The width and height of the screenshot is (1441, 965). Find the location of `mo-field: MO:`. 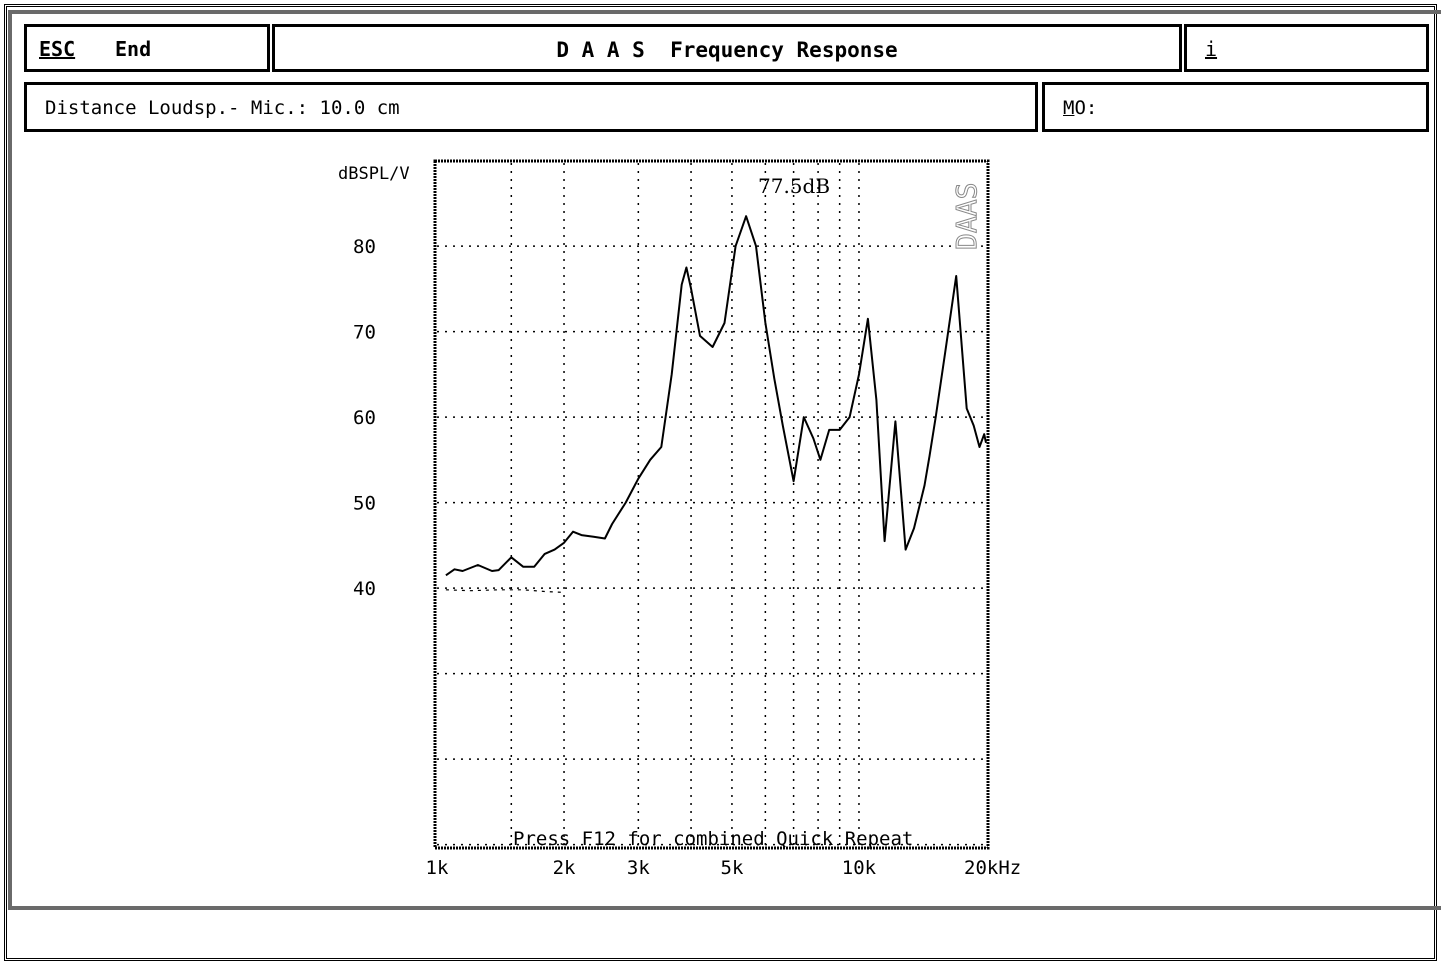

mo-field: MO: is located at coordinates (1235, 107).